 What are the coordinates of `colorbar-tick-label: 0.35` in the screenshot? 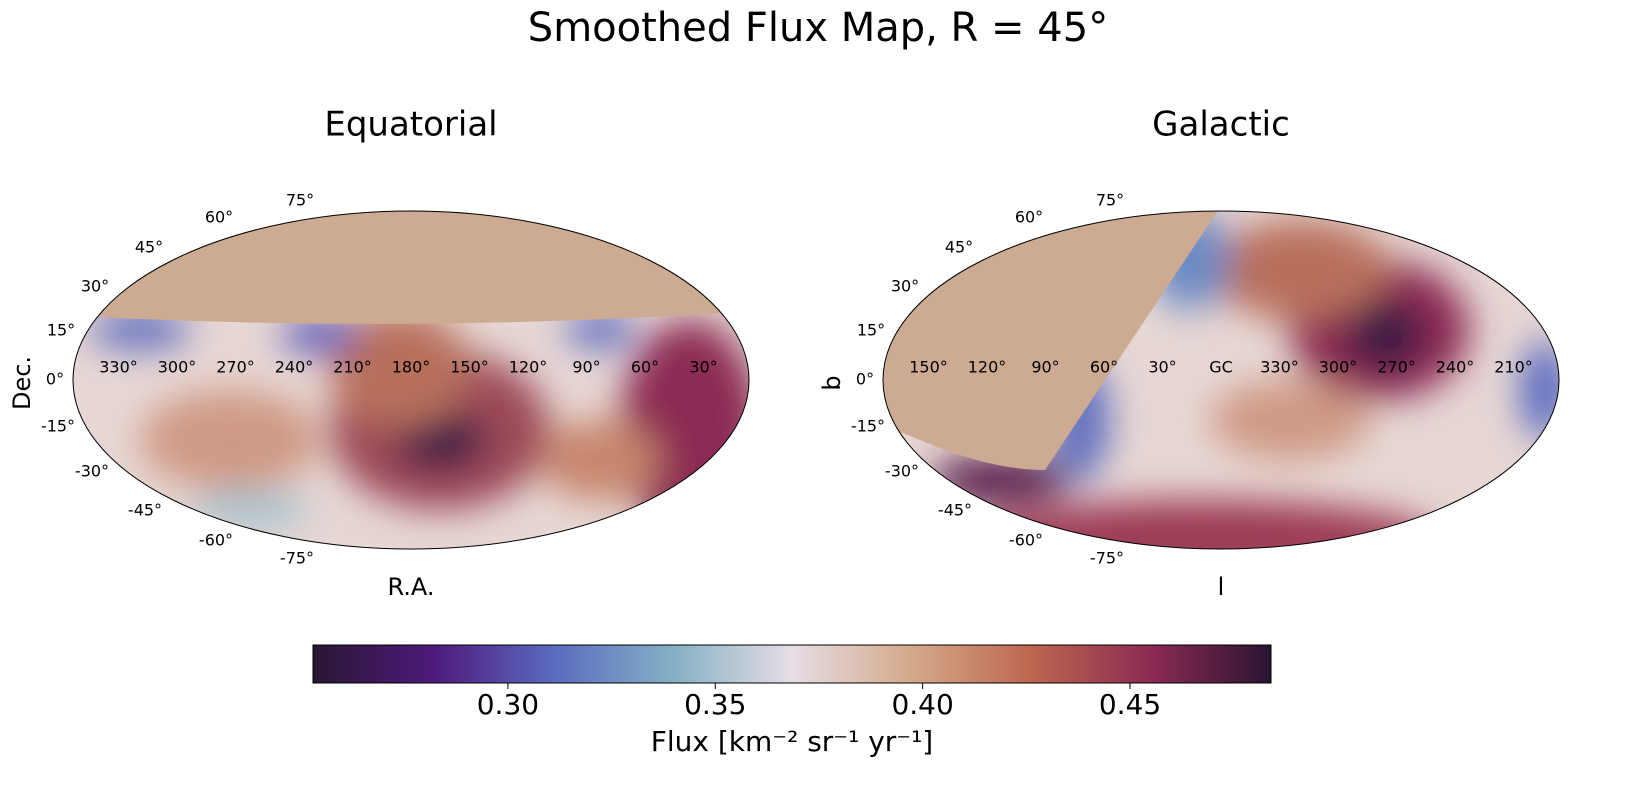 It's located at (715, 704).